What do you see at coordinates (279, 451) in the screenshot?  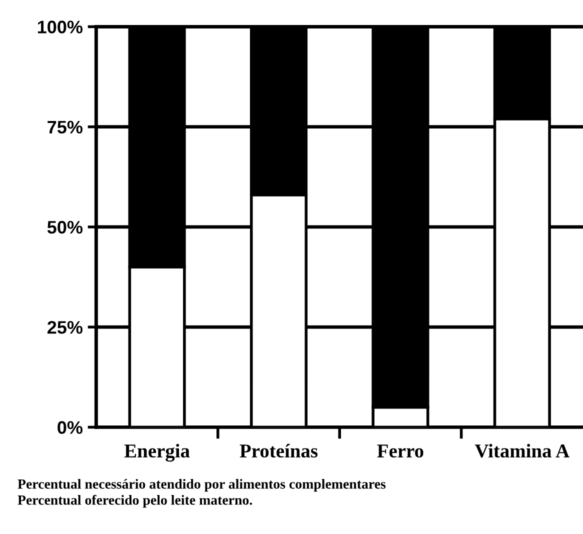 I see `x-tick-label: Proteínas` at bounding box center [279, 451].